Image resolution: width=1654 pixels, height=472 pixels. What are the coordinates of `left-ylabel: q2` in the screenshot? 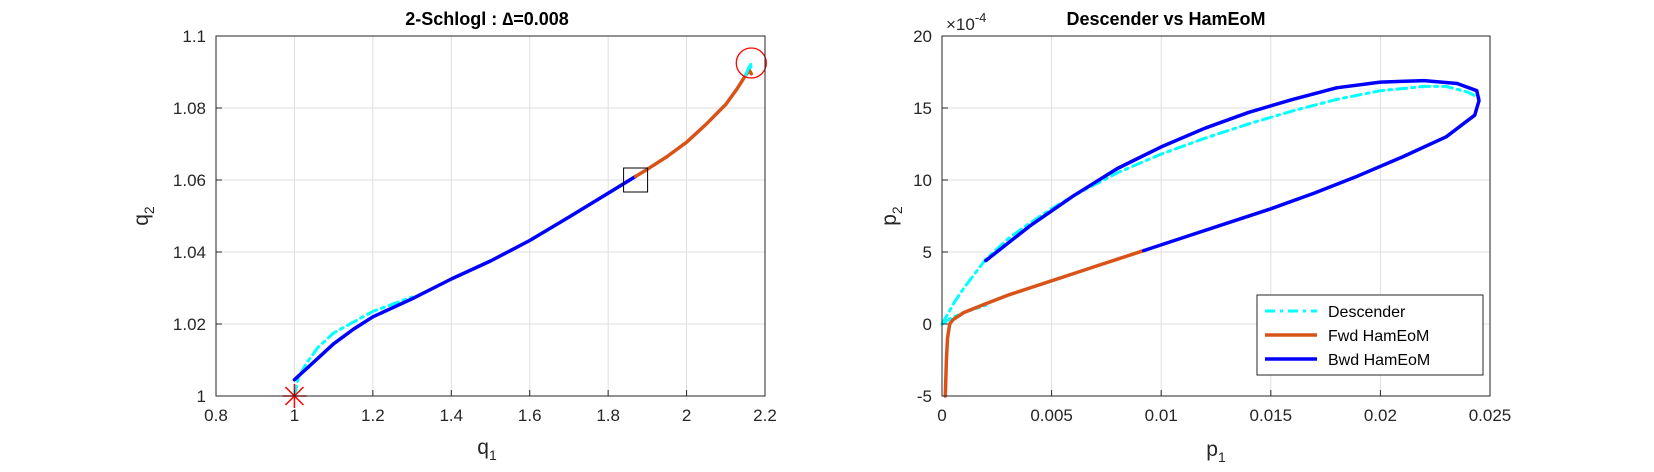 It's located at (143, 216).